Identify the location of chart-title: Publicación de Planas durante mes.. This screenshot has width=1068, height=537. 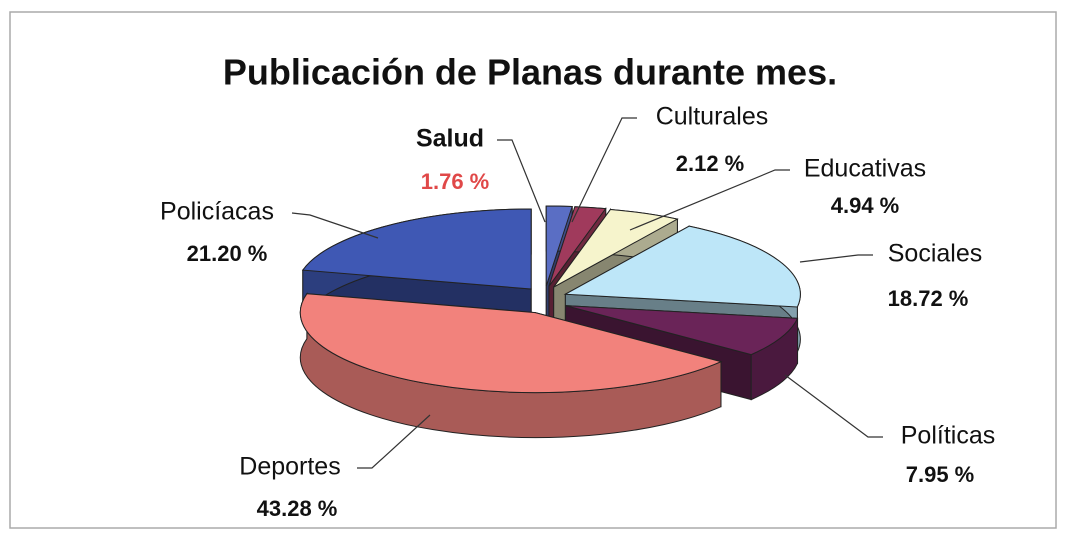
(530, 72).